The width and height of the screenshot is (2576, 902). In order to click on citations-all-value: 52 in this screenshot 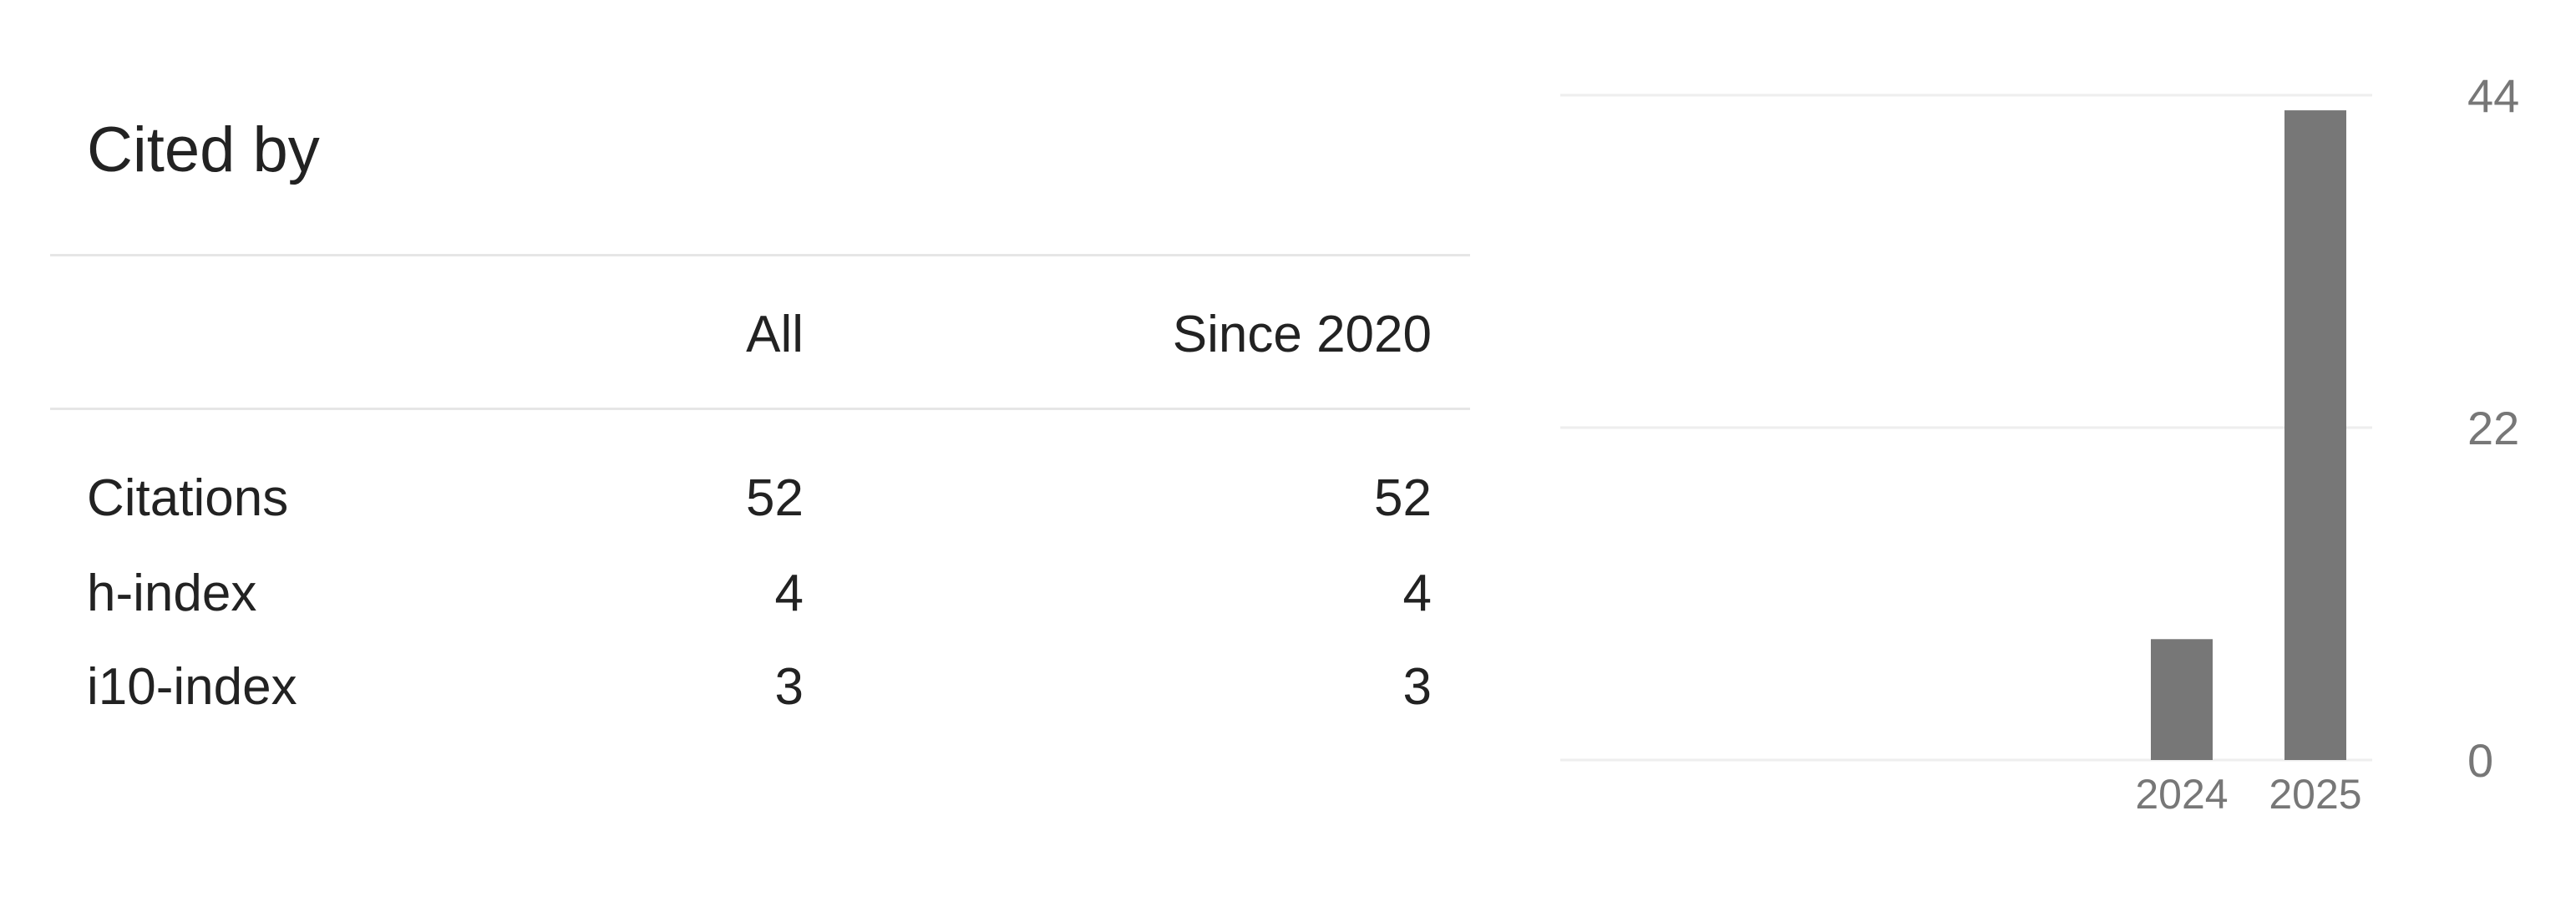, I will do `click(775, 498)`.